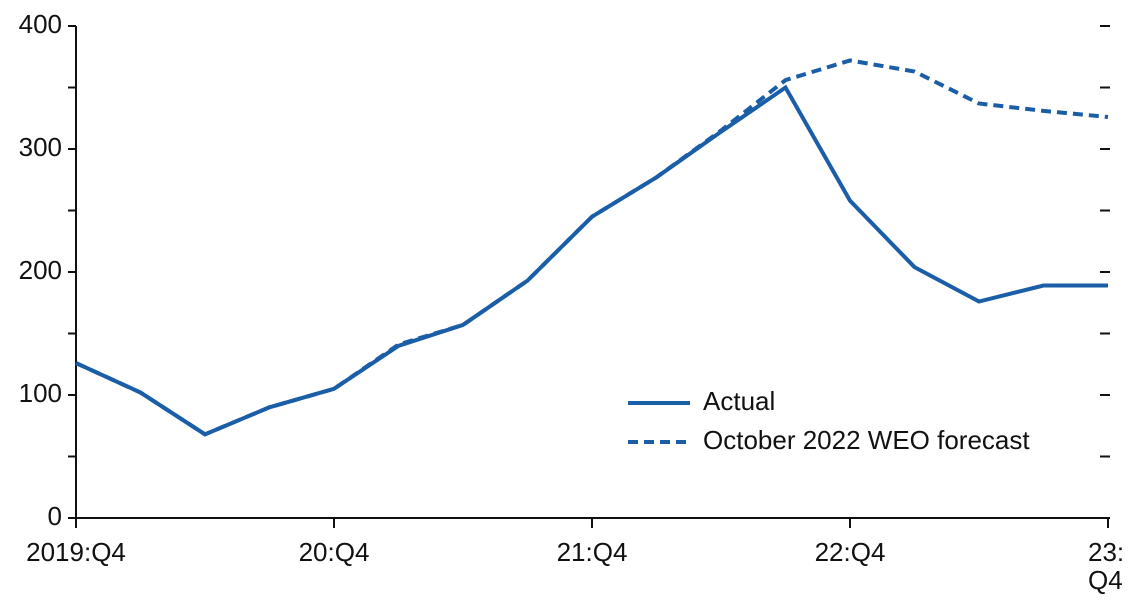 This screenshot has height=607, width=1135. What do you see at coordinates (55, 516) in the screenshot?
I see `y-tick-label: 0` at bounding box center [55, 516].